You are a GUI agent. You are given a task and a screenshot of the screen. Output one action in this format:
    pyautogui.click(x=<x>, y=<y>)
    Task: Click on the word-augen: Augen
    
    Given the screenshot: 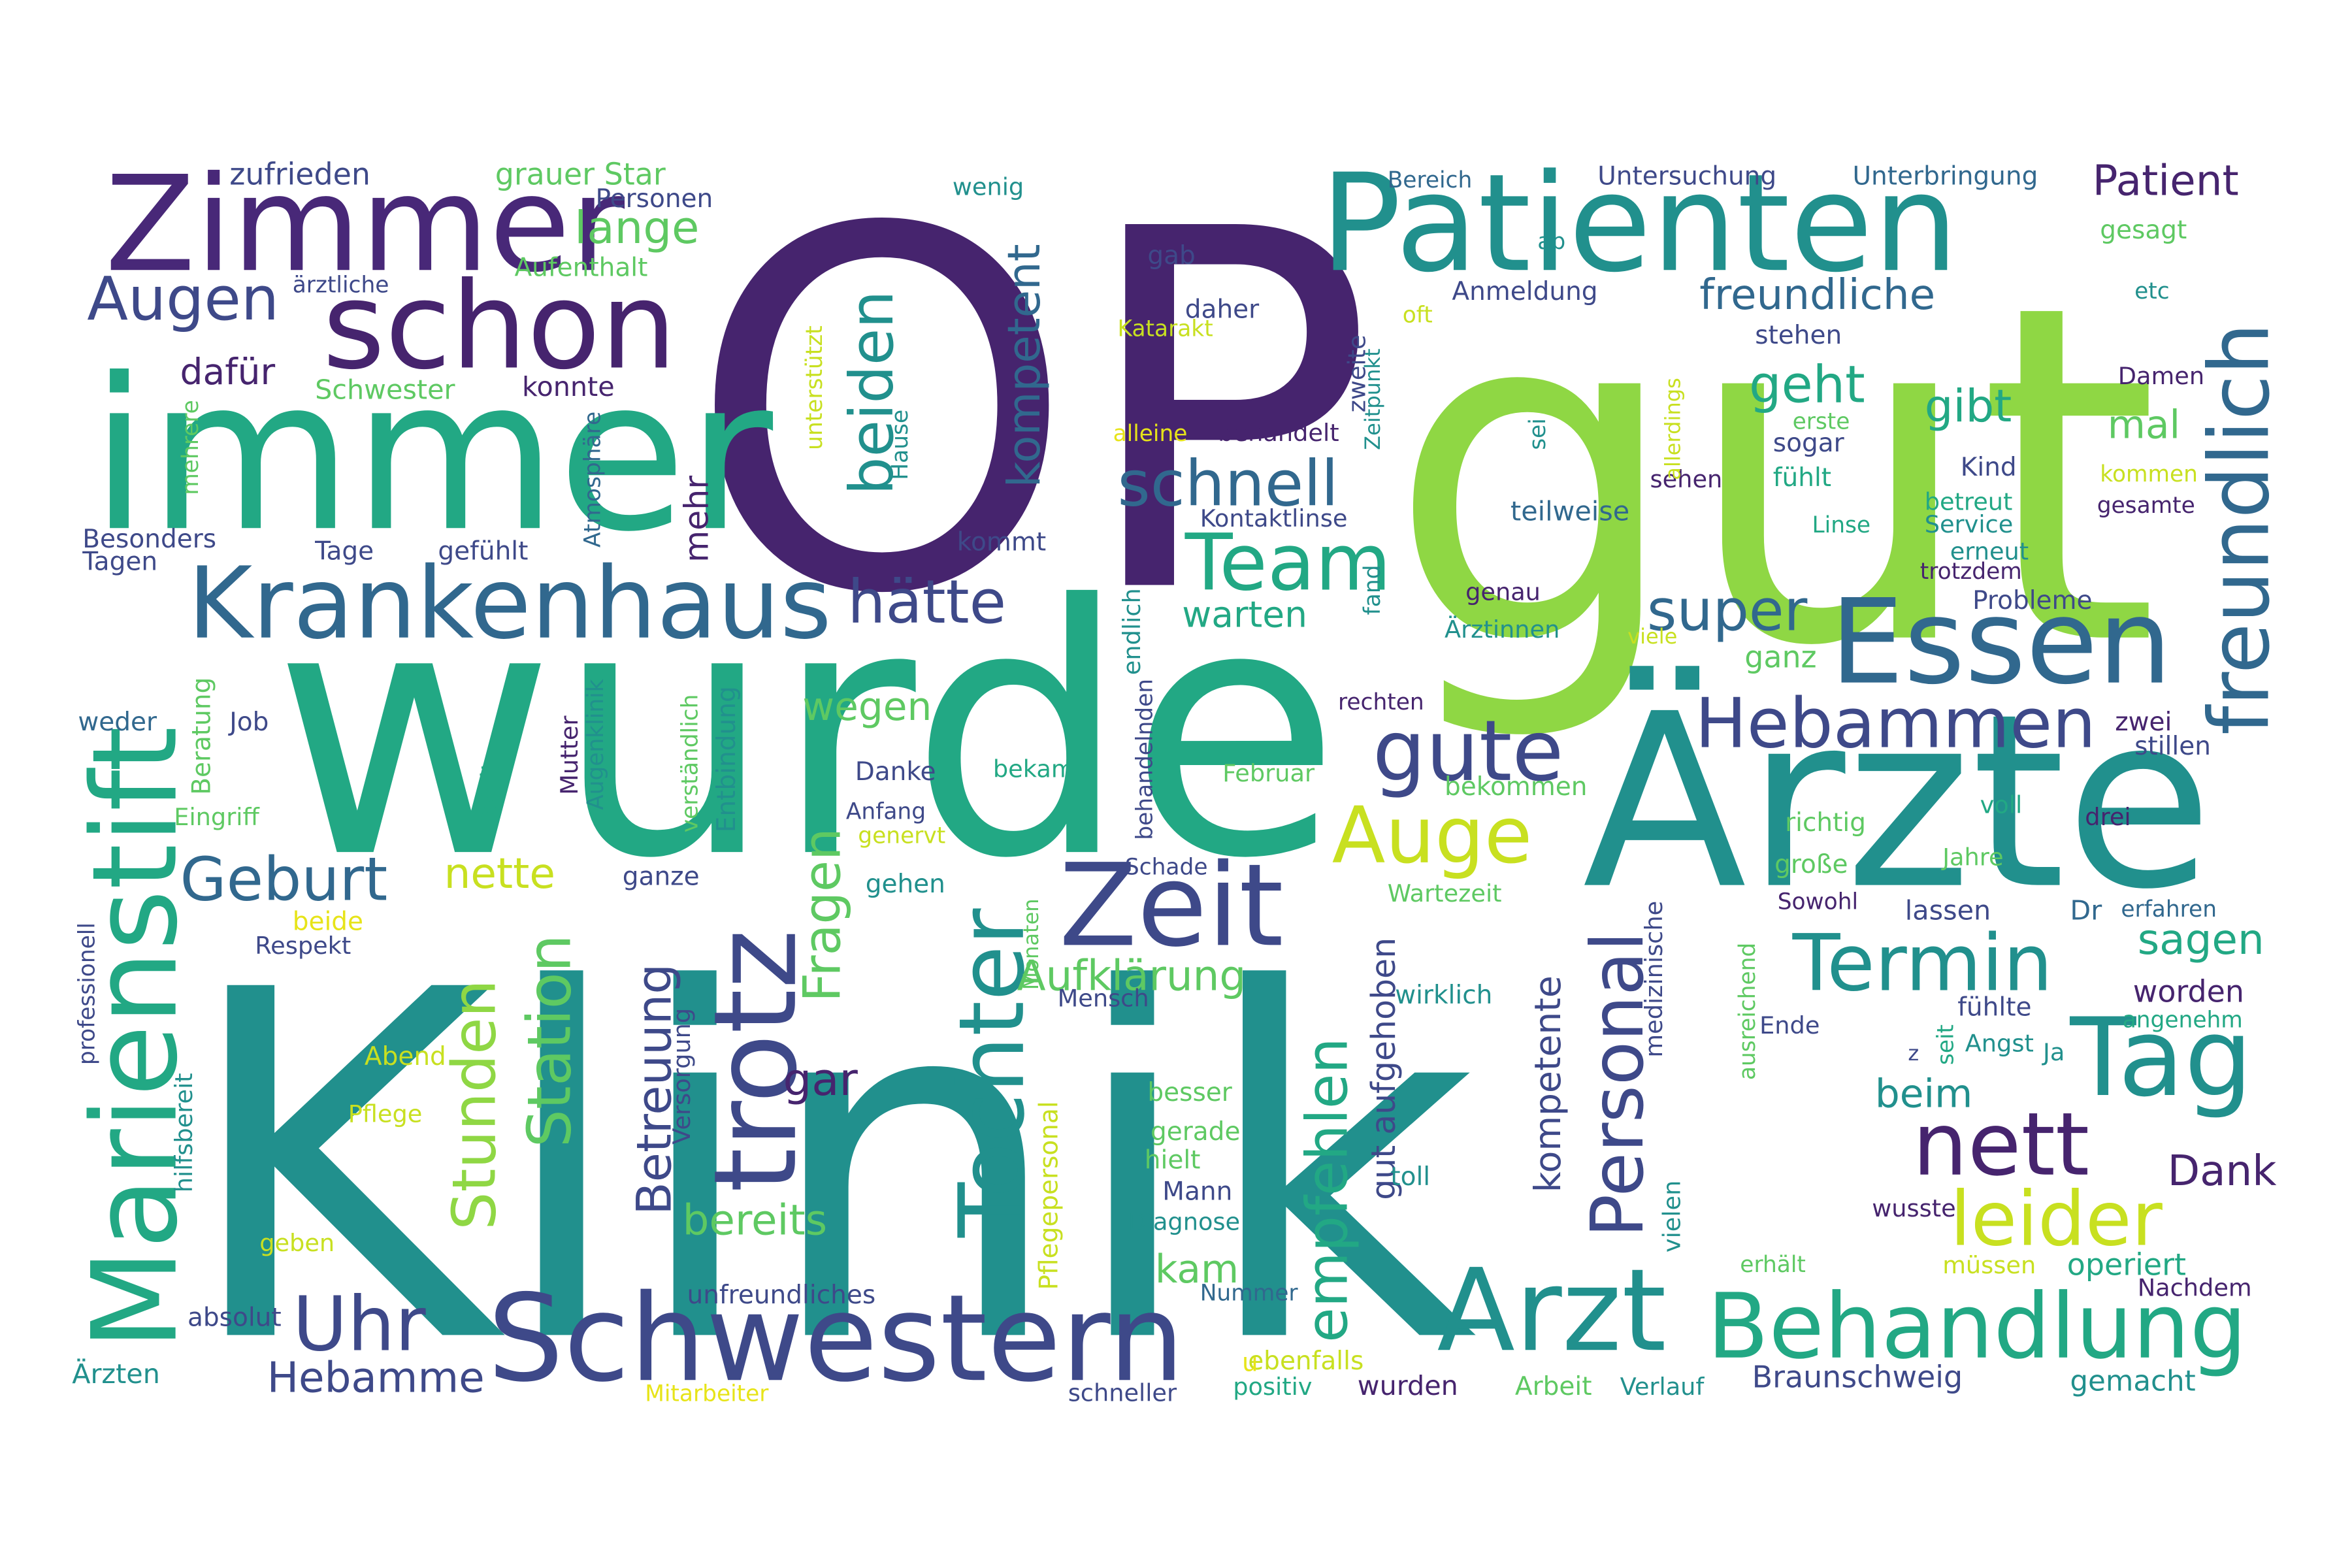 What is the action you would take?
    pyautogui.click(x=183, y=299)
    